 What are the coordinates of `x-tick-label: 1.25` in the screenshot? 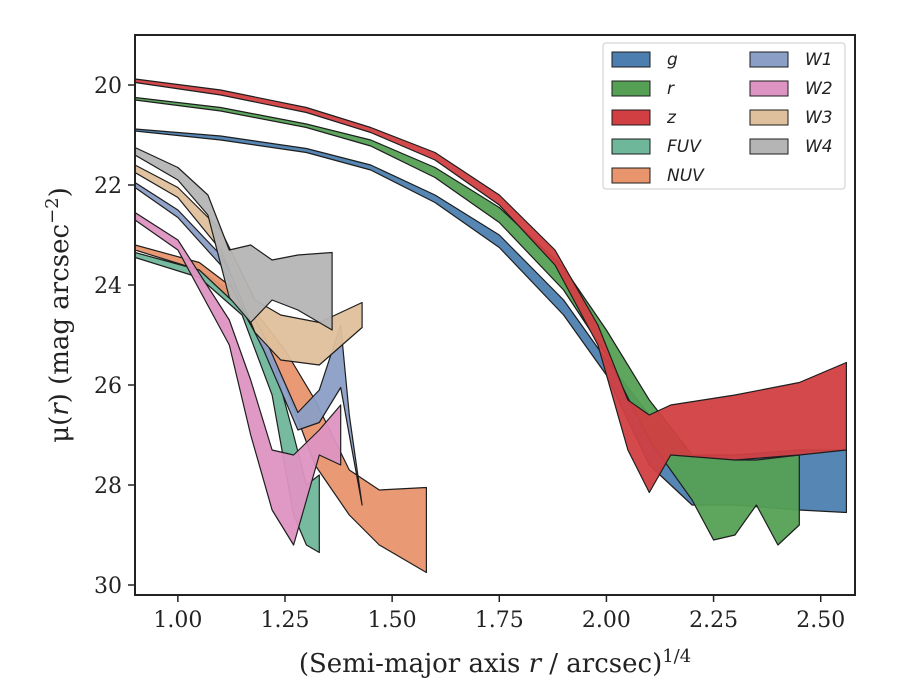 It's located at (285, 620).